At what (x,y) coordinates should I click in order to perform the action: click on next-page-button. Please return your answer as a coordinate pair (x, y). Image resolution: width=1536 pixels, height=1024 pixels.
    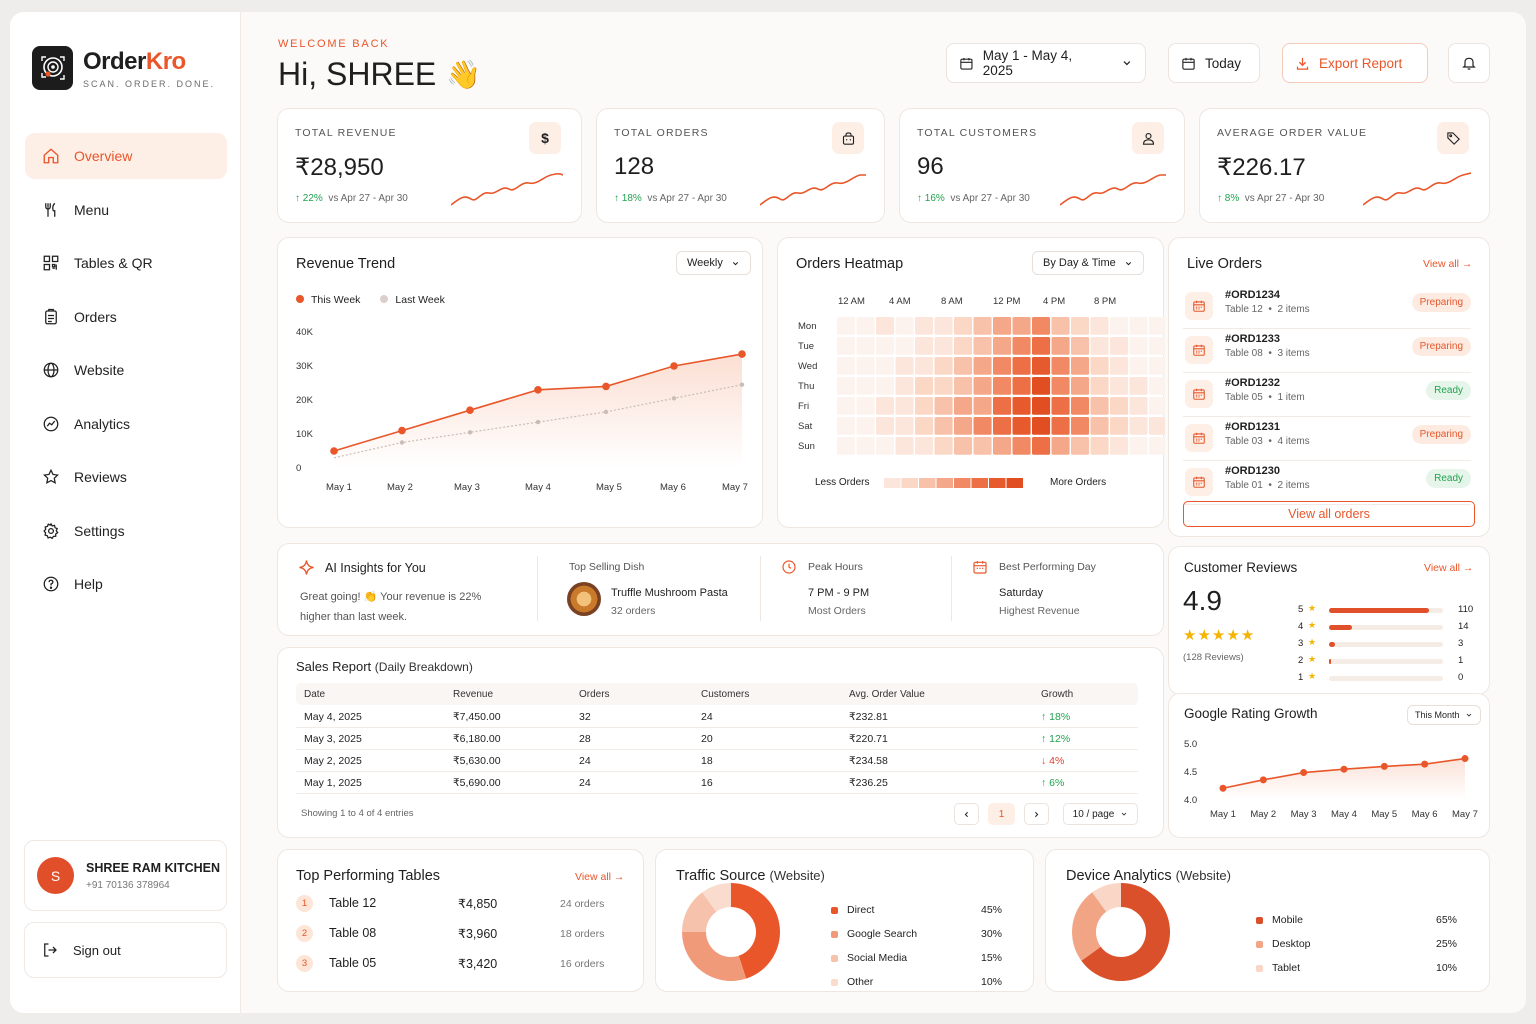
    Looking at the image, I should click on (1036, 814).